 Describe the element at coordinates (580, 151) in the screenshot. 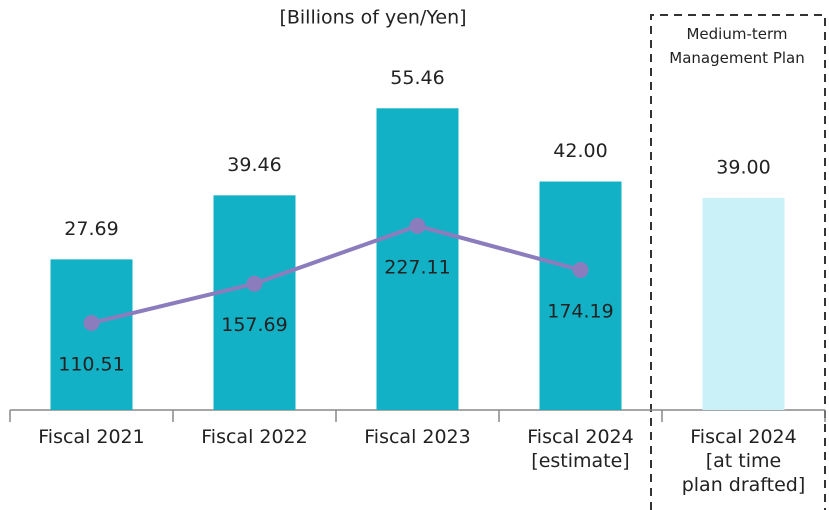

I see `bar-value-label: 42.00` at that location.